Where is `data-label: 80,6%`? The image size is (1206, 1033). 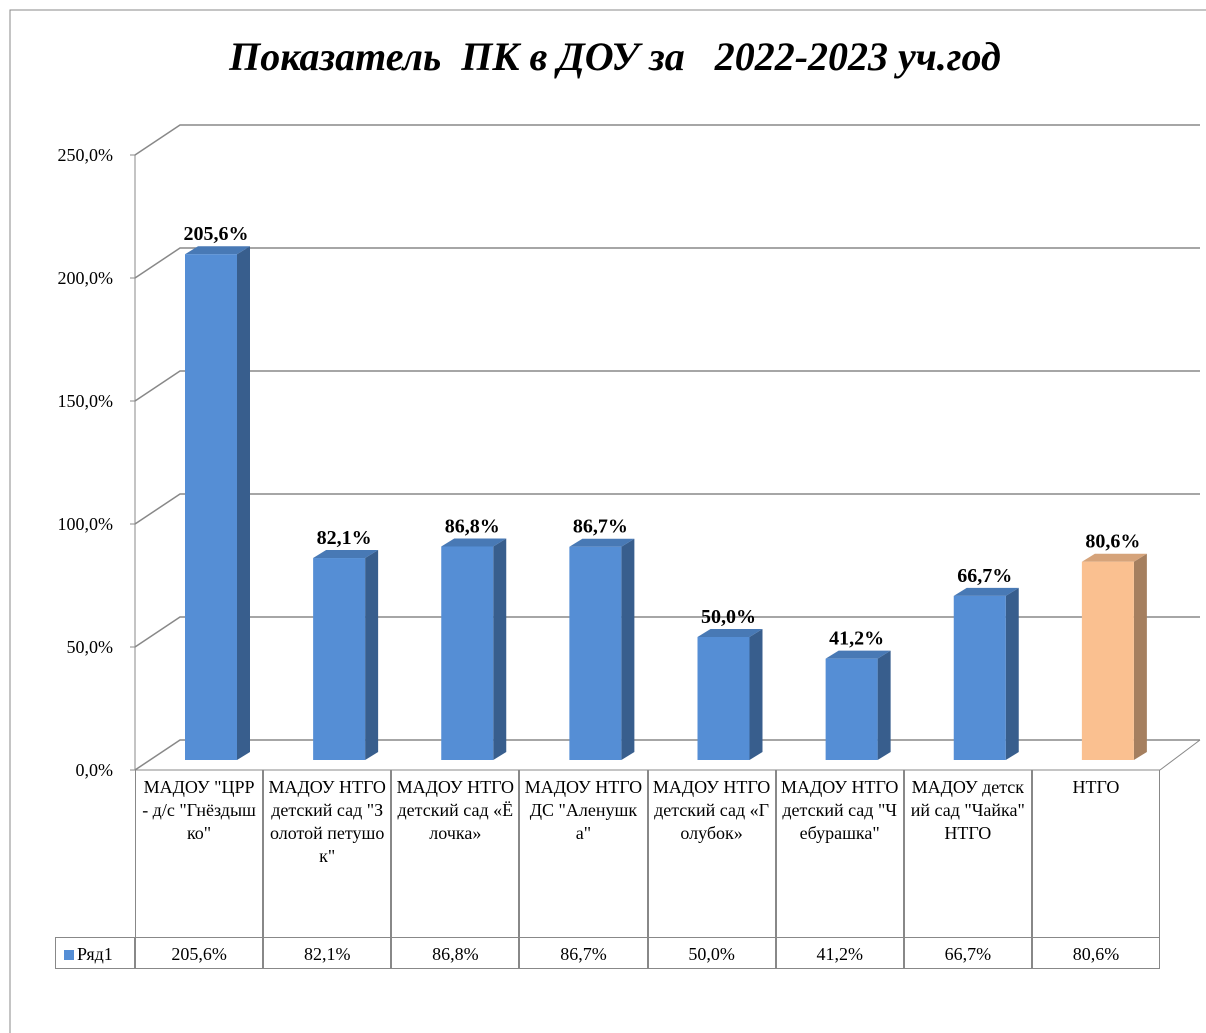
data-label: 80,6% is located at coordinates (1112, 542).